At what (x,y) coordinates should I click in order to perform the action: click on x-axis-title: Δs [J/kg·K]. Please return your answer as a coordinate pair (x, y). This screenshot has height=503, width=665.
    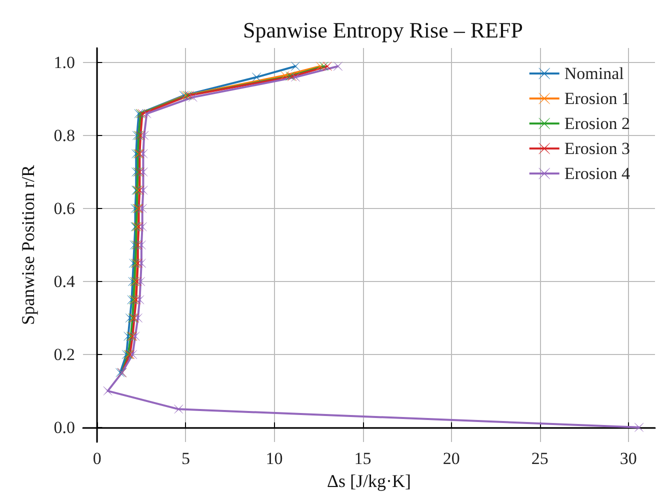
    Looking at the image, I should click on (369, 481).